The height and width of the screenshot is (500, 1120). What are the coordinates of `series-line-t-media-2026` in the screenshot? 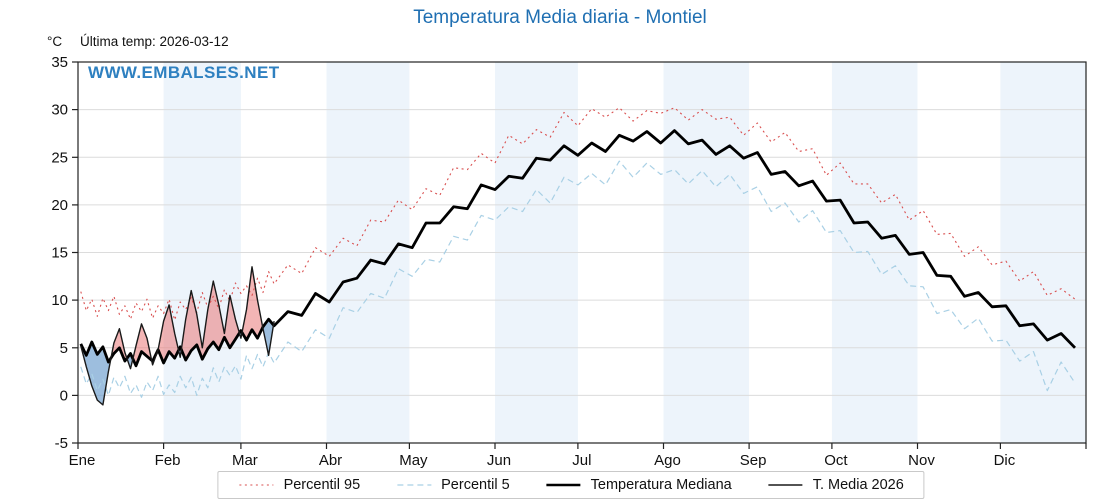 It's located at (177, 336).